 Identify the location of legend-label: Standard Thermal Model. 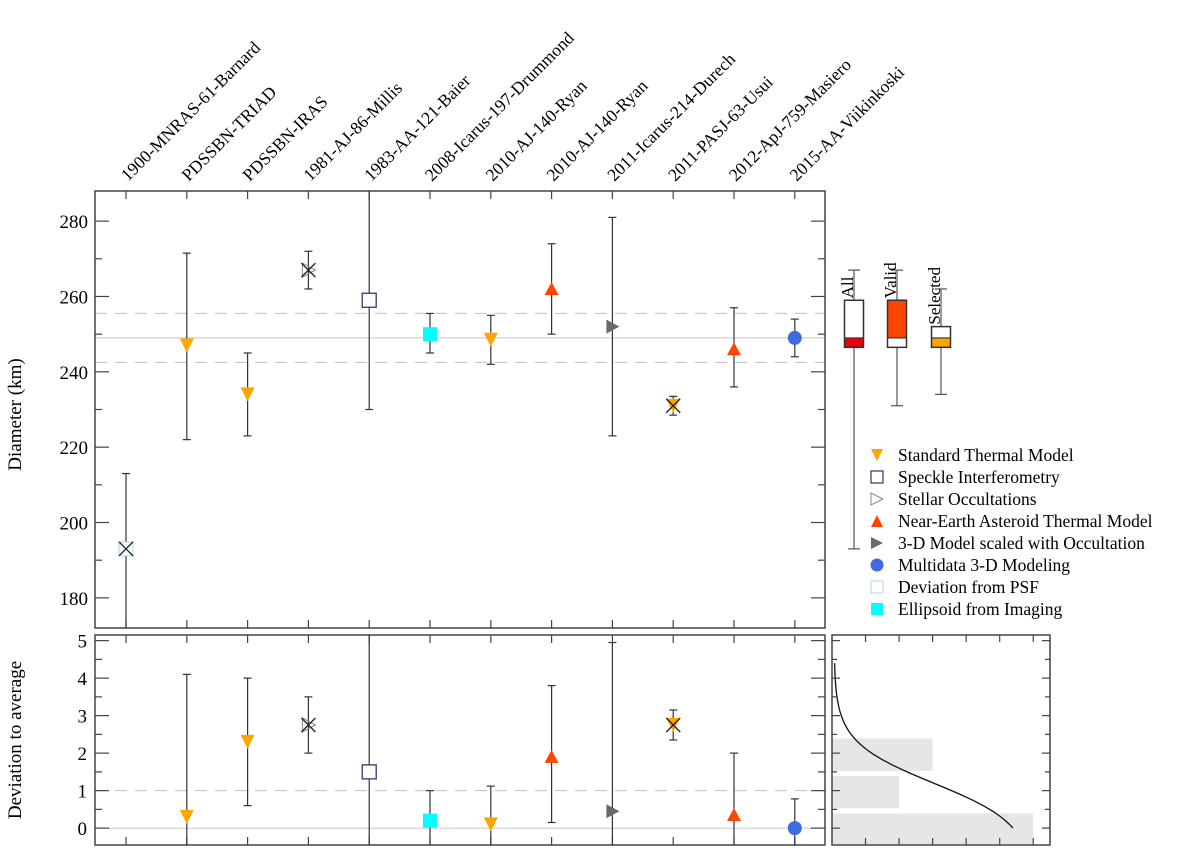
(986, 455).